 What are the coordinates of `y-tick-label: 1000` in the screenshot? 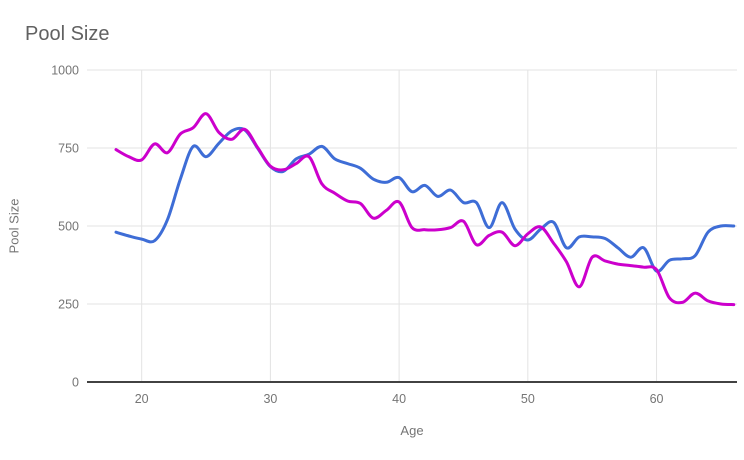 It's located at (65, 71).